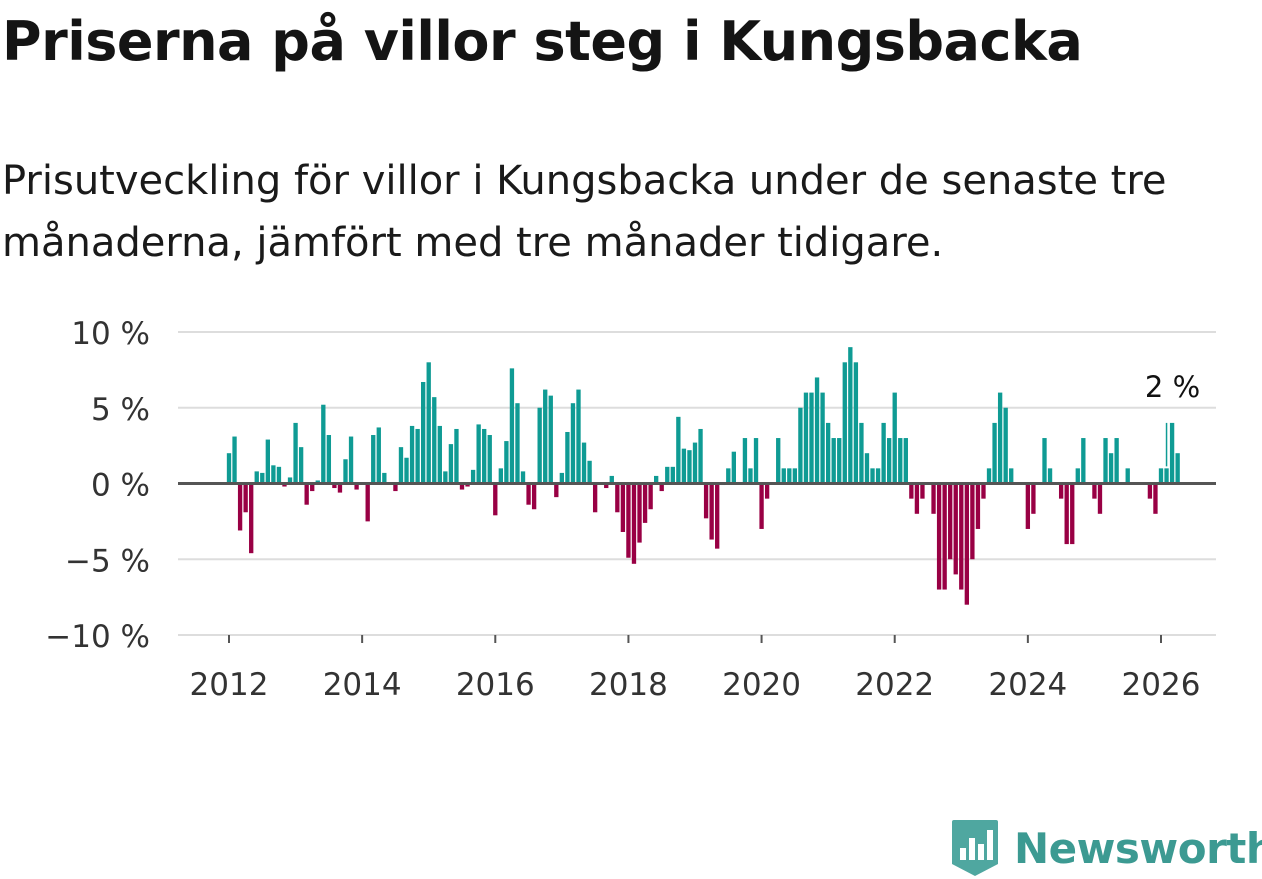  What do you see at coordinates (495, 685) in the screenshot?
I see `x-tick-label: 2016` at bounding box center [495, 685].